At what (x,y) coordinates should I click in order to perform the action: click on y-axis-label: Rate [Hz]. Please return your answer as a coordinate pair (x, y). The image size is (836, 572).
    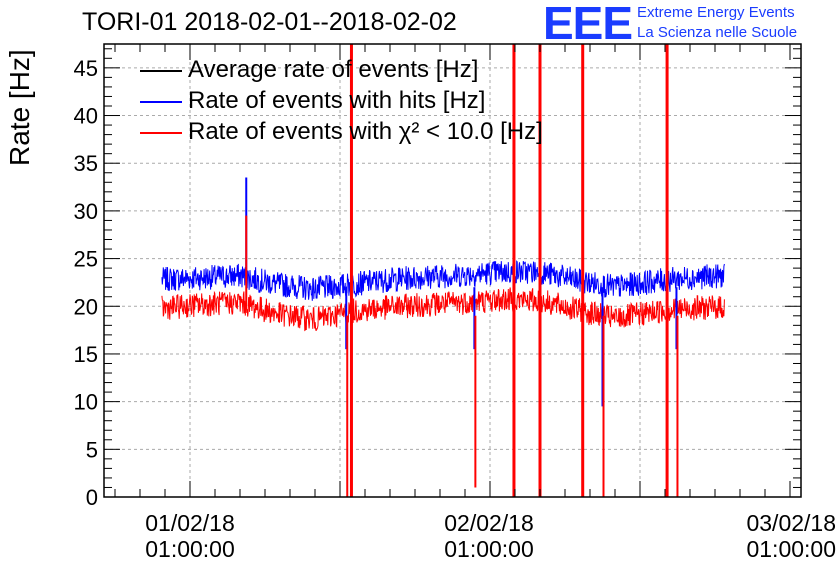
    Looking at the image, I should click on (19, 107).